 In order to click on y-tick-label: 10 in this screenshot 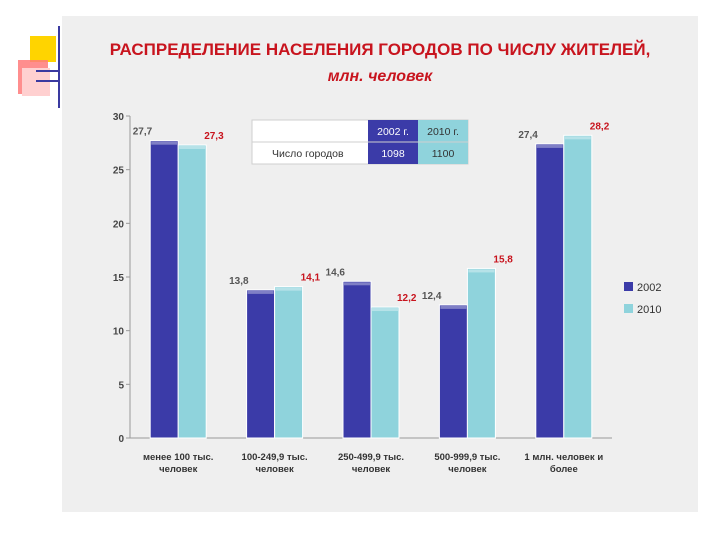, I will do `click(119, 332)`.